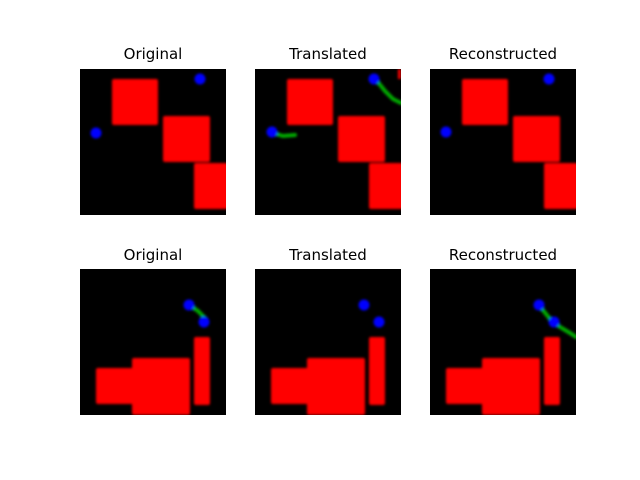 Image resolution: width=640 pixels, height=480 pixels. I want to click on panel-original-row1, so click(153, 142).